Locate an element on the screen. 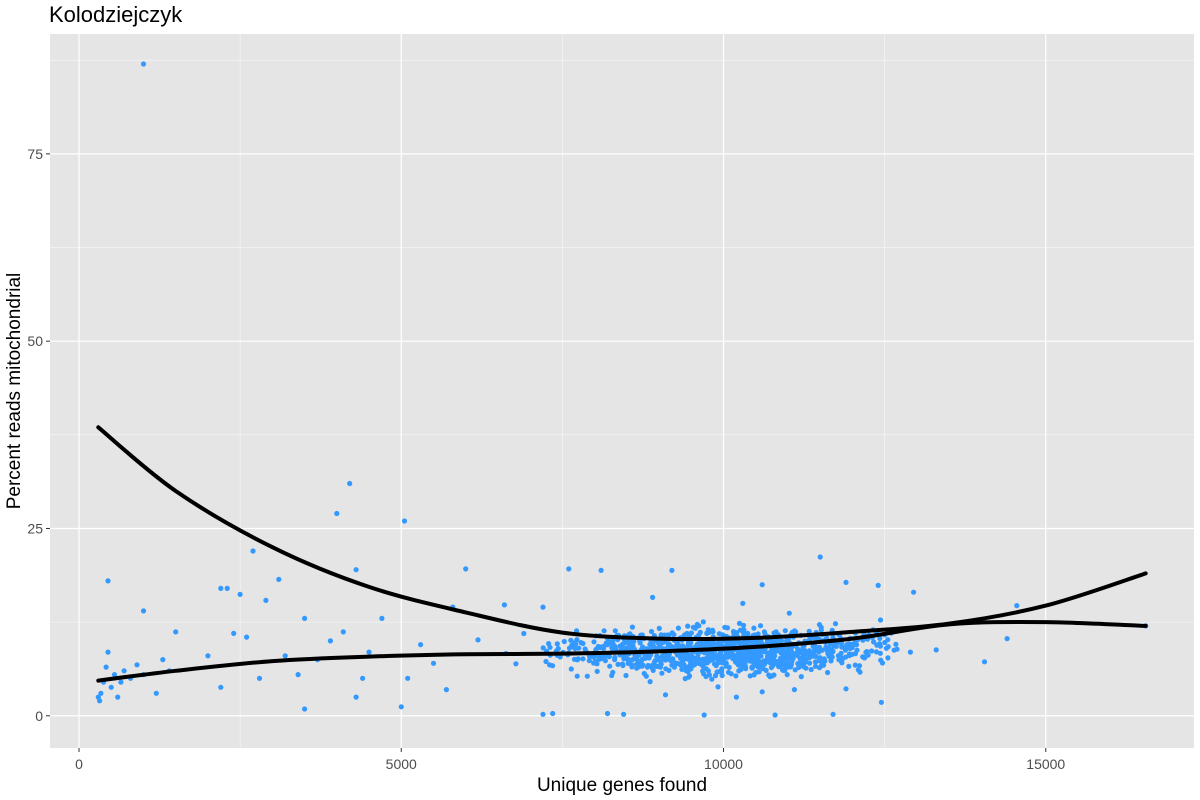 The image size is (1200, 800). y-axis-label: Percent reads mitochondrial is located at coordinates (14, 391).